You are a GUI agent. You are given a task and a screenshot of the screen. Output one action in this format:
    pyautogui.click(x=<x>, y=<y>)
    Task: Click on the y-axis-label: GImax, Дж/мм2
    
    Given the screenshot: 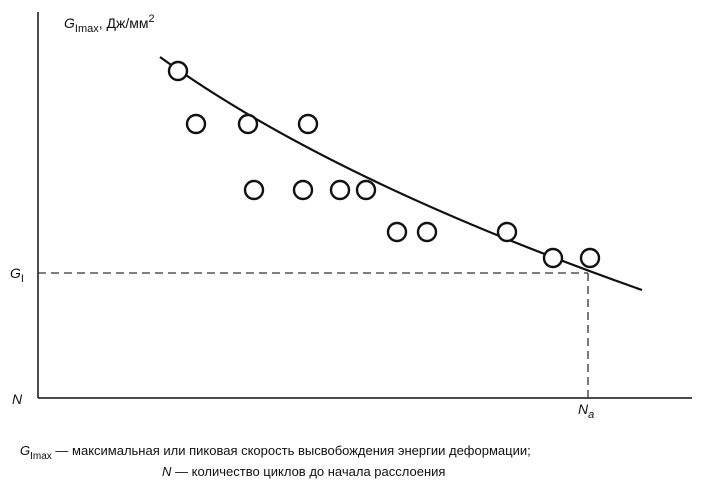 What is the action you would take?
    pyautogui.click(x=109, y=24)
    